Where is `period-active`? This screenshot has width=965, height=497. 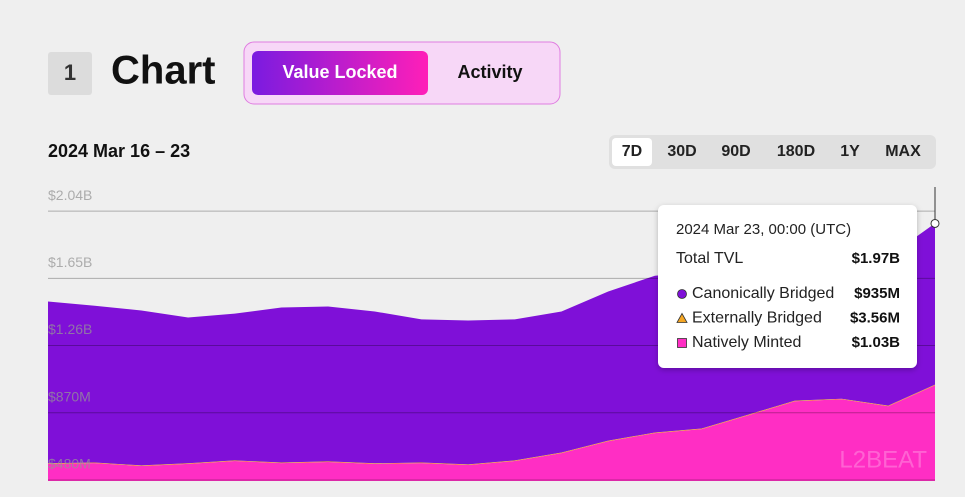 period-active is located at coordinates (632, 152).